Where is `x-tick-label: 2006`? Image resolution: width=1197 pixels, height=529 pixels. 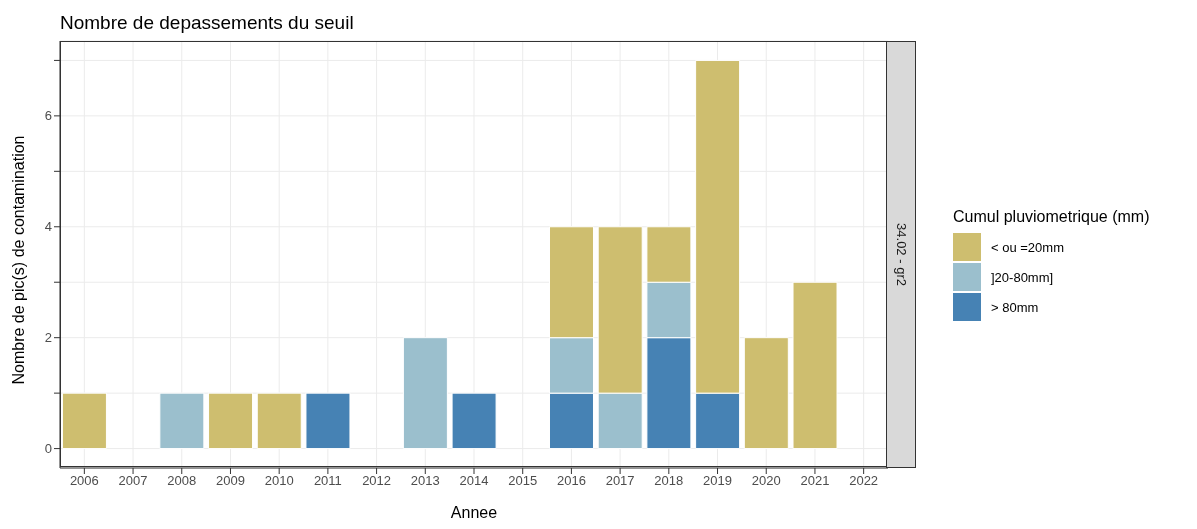
x-tick-label: 2006 is located at coordinates (84, 481).